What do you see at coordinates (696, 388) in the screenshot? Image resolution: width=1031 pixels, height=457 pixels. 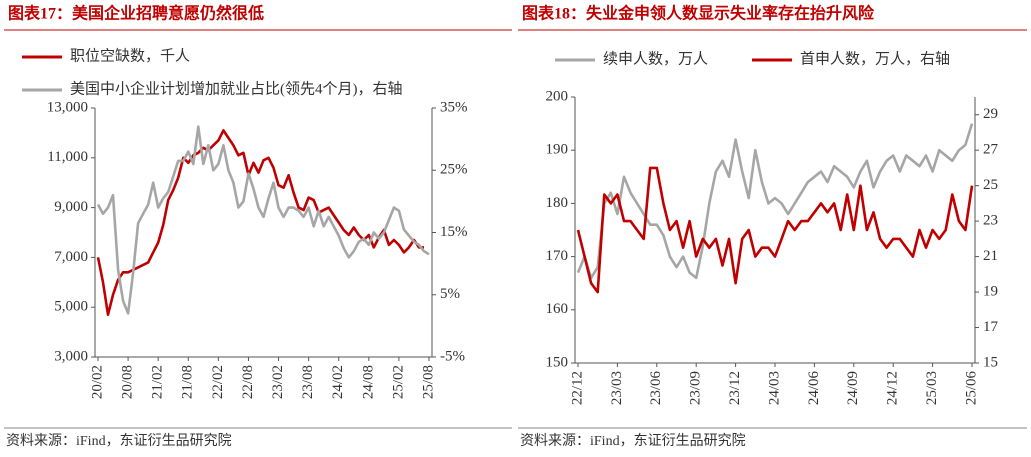 I see `x-tick-label: 23/09` at bounding box center [696, 388].